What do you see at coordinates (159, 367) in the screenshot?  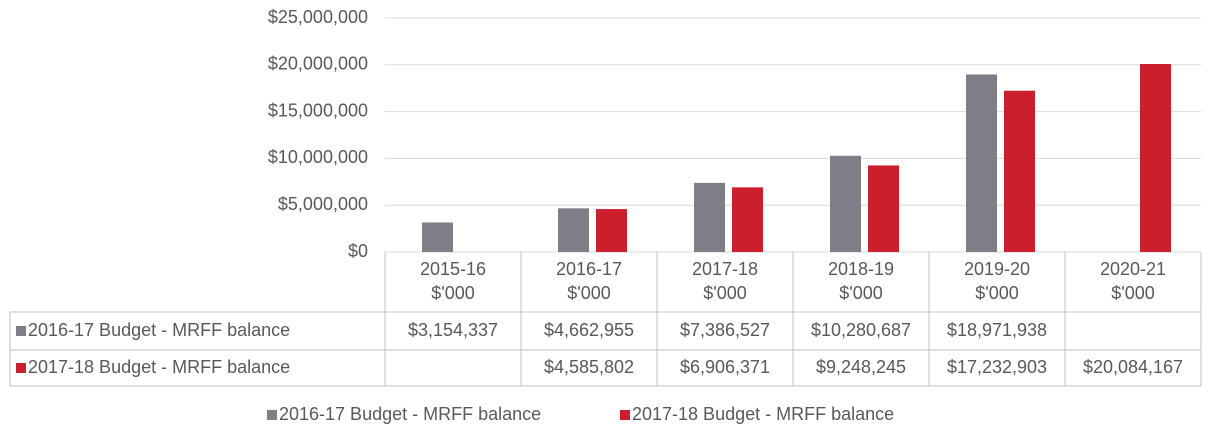 I see `table-row-label: 2017-18 Budget - MRFF balance` at bounding box center [159, 367].